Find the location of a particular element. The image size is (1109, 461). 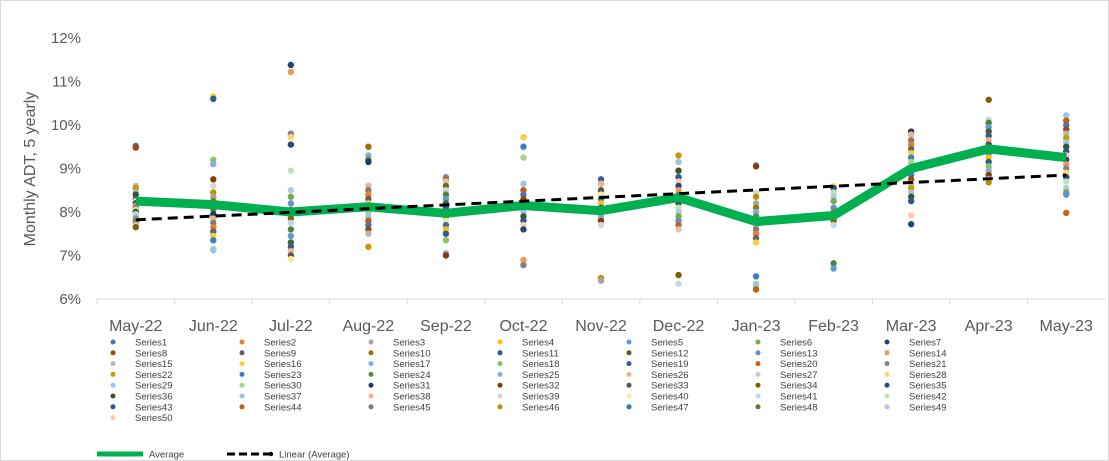

legend-item: Series4 is located at coordinates (525, 343).